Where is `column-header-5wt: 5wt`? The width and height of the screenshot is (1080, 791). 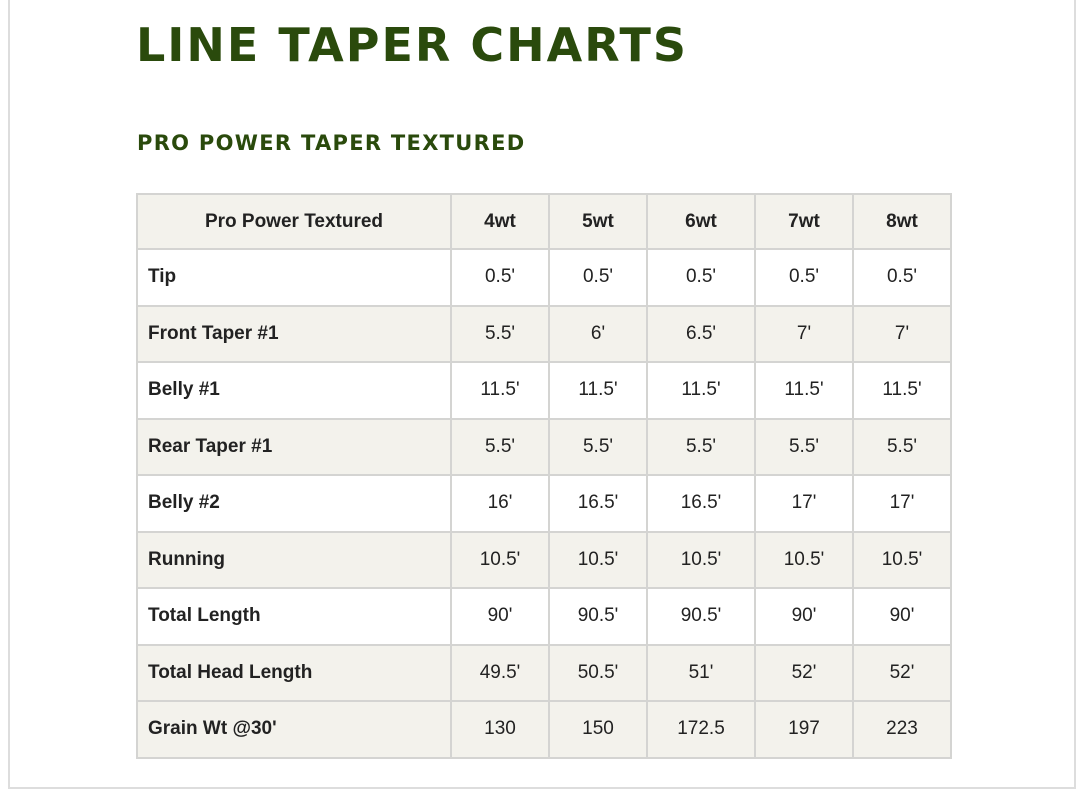
column-header-5wt: 5wt is located at coordinates (598, 221).